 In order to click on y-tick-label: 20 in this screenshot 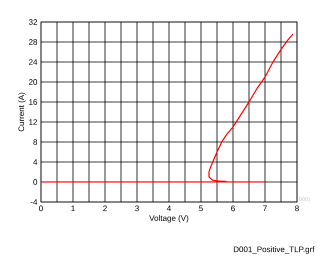, I will do `click(33, 82)`.